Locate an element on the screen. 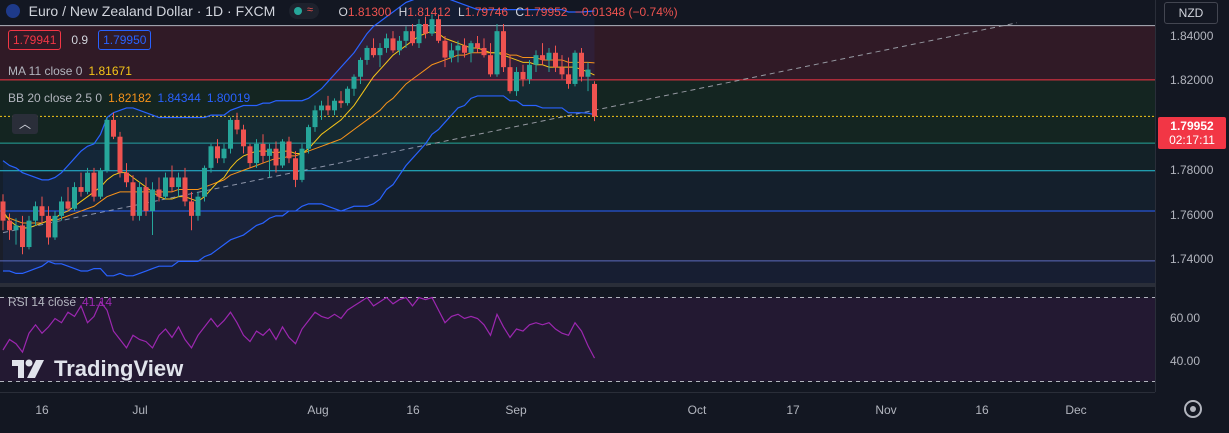 Image resolution: width=1229 pixels, height=433 pixels. rsi-value: 41.14 is located at coordinates (97, 302).